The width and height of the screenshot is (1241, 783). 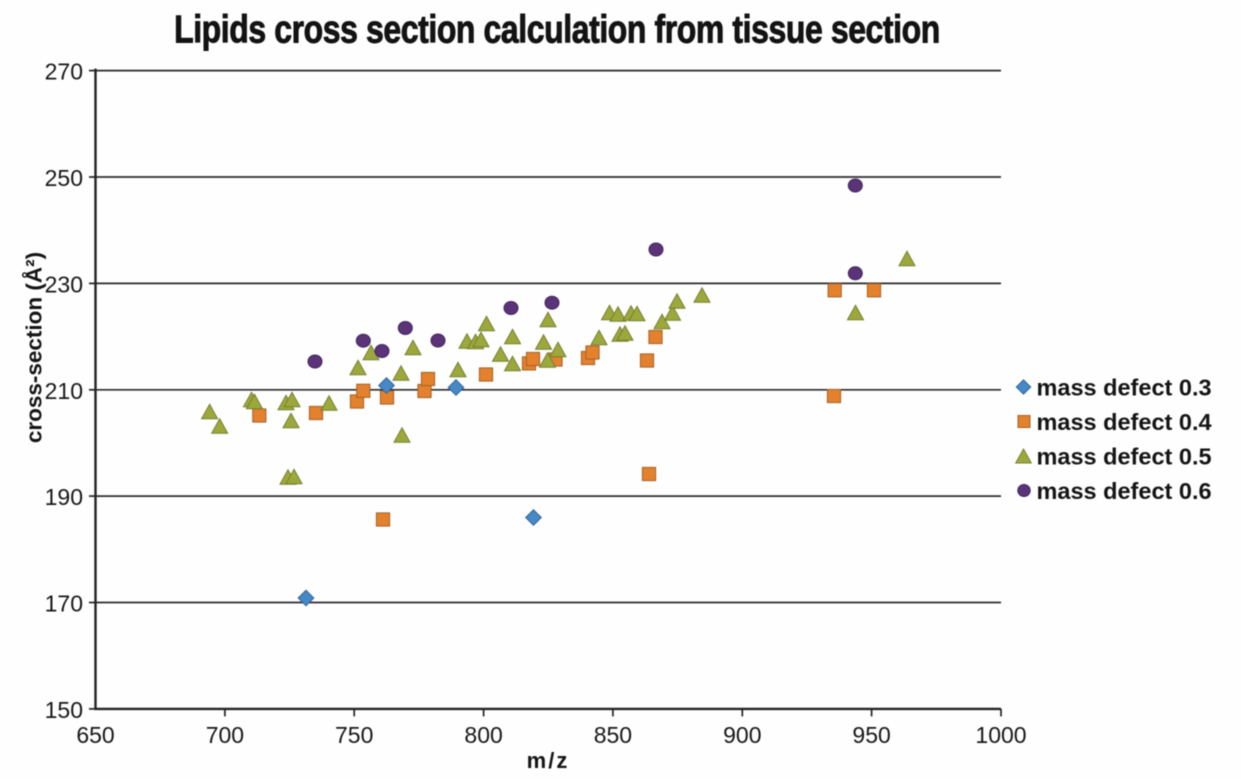 I want to click on svg-text: 1000, so click(x=1000, y=735).